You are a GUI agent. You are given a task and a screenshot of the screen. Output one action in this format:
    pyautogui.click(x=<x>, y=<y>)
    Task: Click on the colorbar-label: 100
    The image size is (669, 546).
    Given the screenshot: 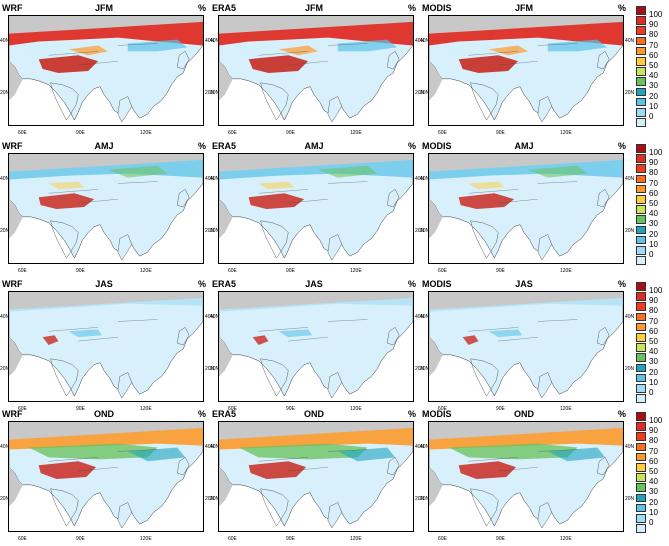 What is the action you would take?
    pyautogui.click(x=656, y=420)
    